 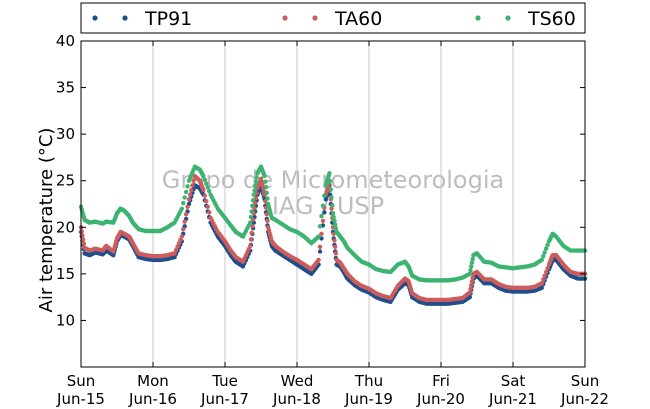 I want to click on y-tick-label: 10, so click(x=65, y=320).